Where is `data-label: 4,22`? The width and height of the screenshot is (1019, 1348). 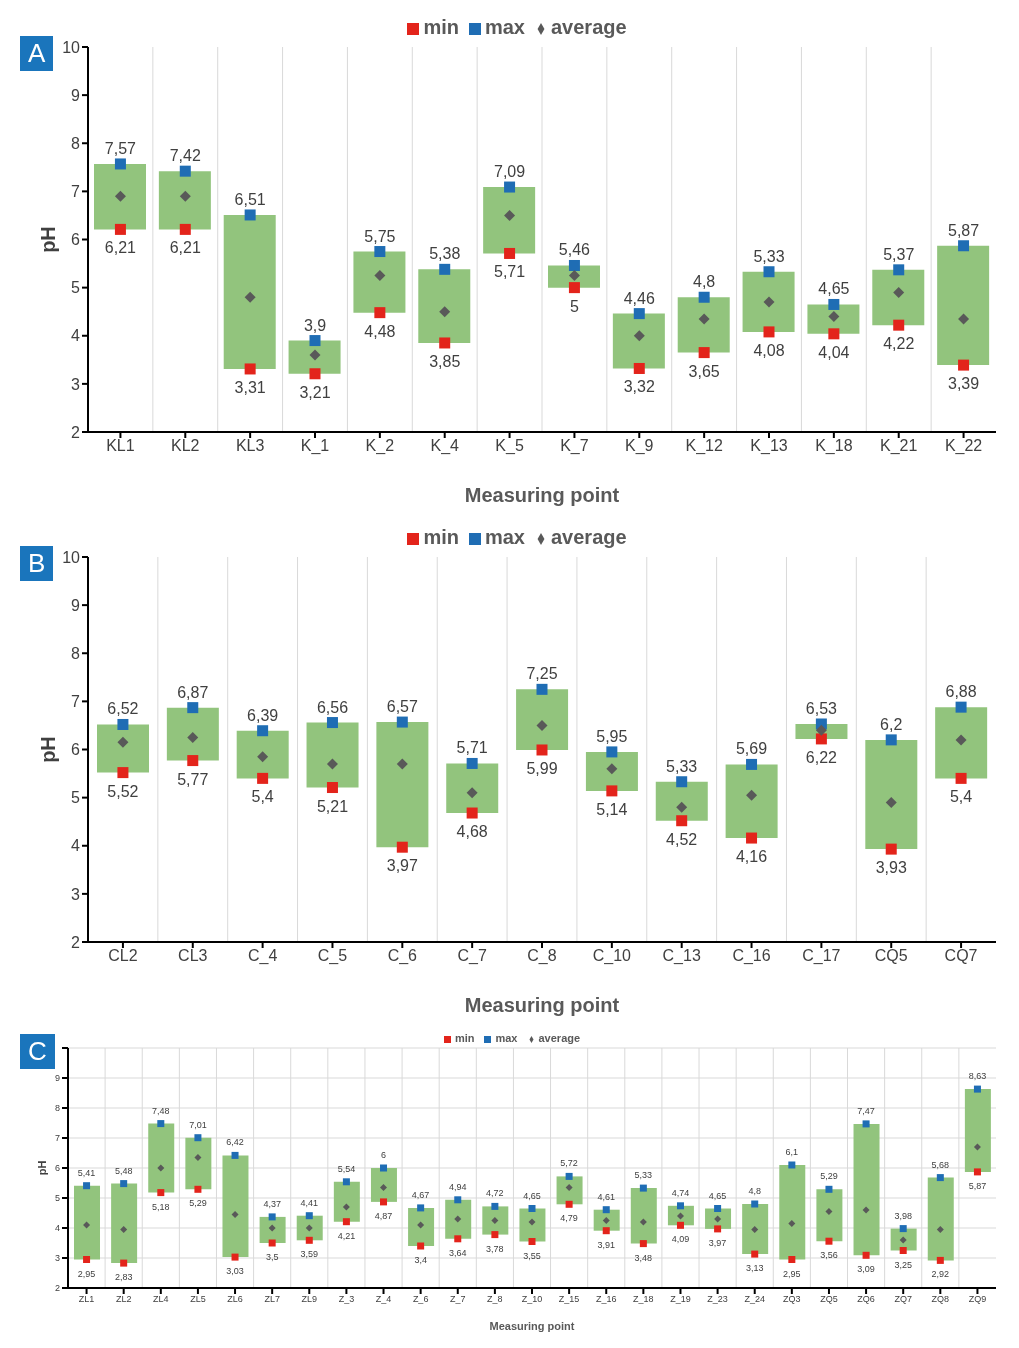
data-label: 4,22 is located at coordinates (899, 344).